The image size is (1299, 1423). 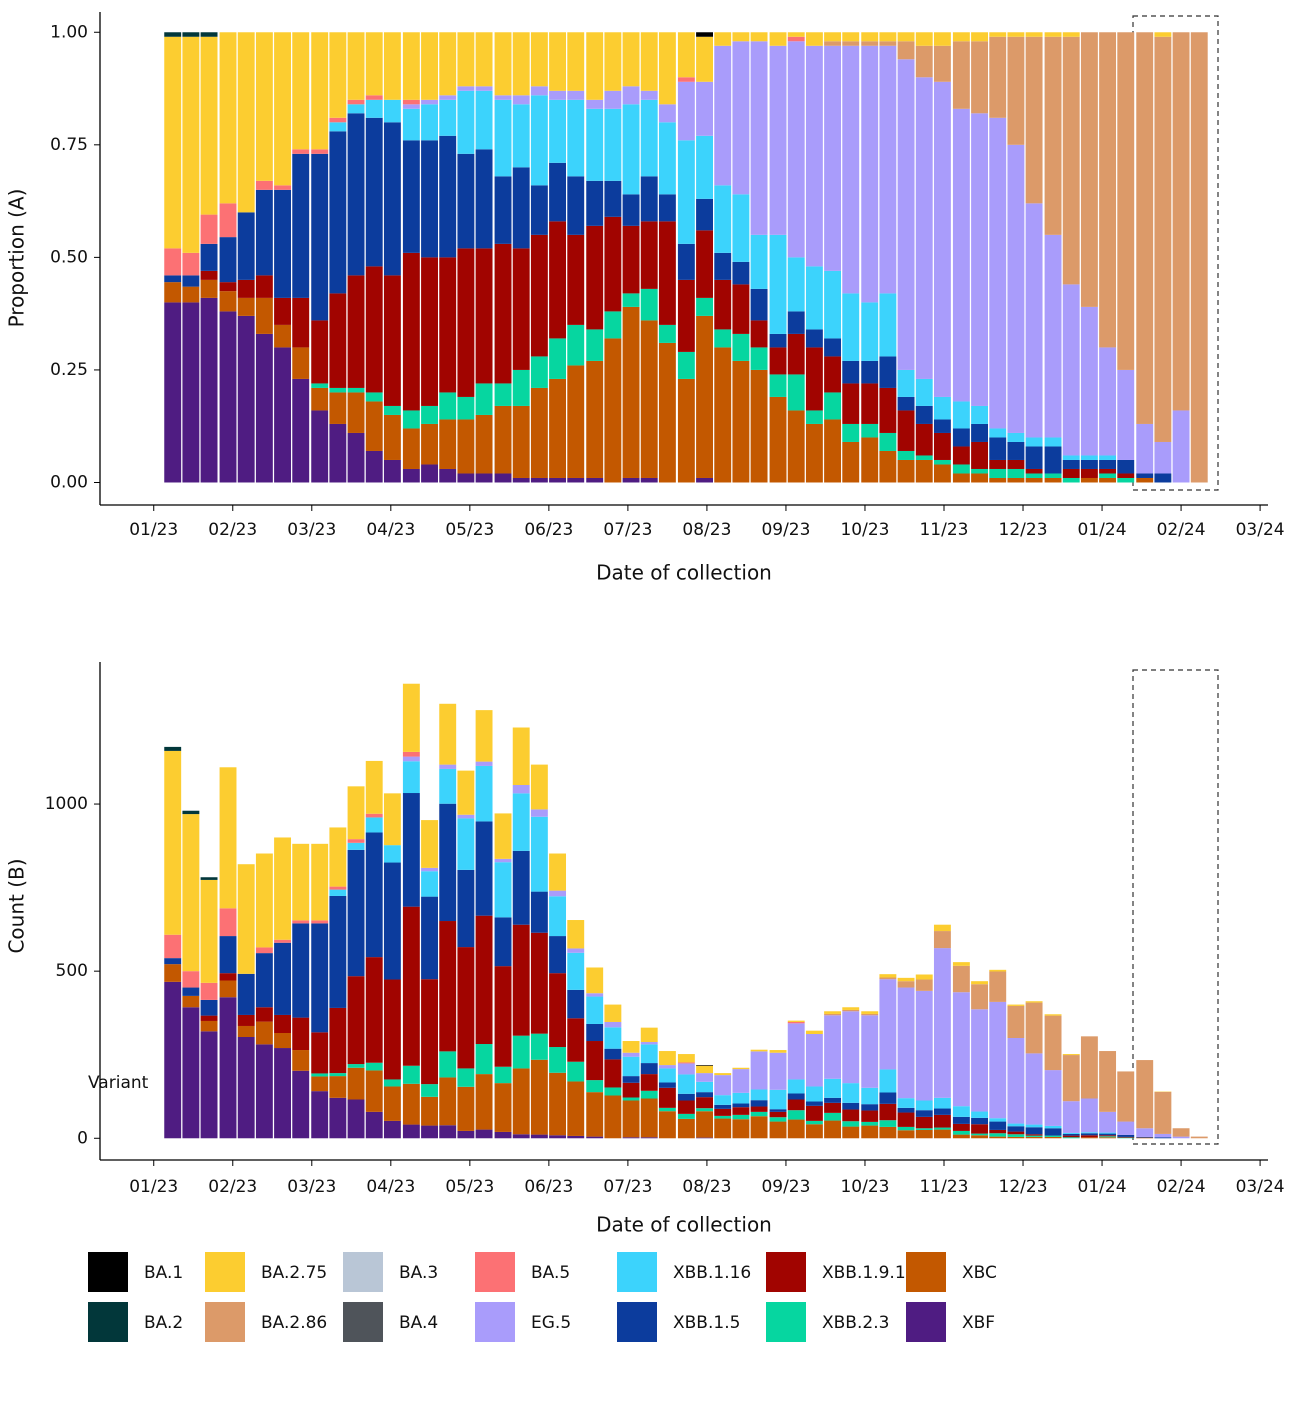 I want to click on x-axis-title: Date of collection, so click(x=684, y=573).